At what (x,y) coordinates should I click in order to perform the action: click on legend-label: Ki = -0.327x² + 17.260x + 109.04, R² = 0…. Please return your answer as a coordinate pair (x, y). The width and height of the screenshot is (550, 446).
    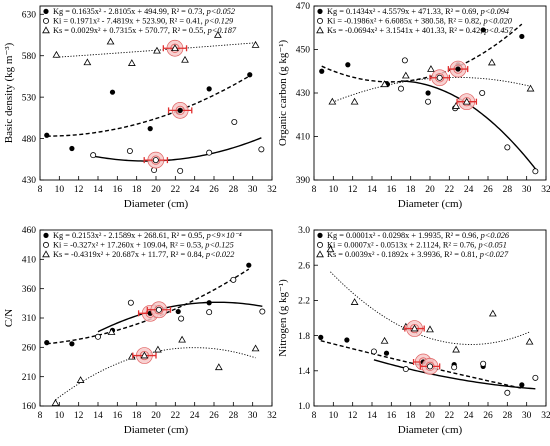
    Looking at the image, I should click on (129, 245).